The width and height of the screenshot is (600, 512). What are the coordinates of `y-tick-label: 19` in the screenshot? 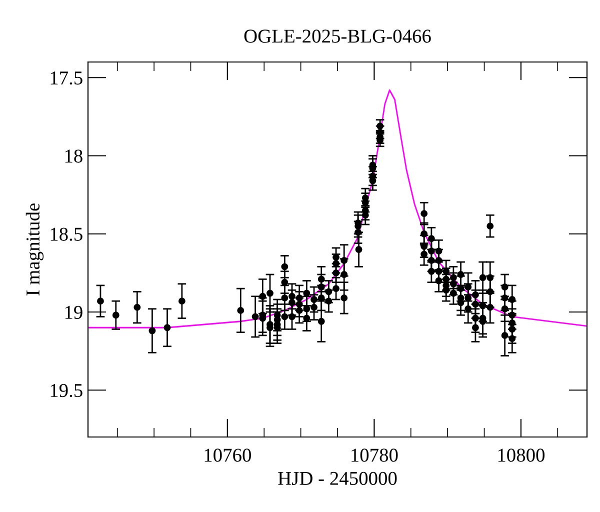 It's located at (73, 312).